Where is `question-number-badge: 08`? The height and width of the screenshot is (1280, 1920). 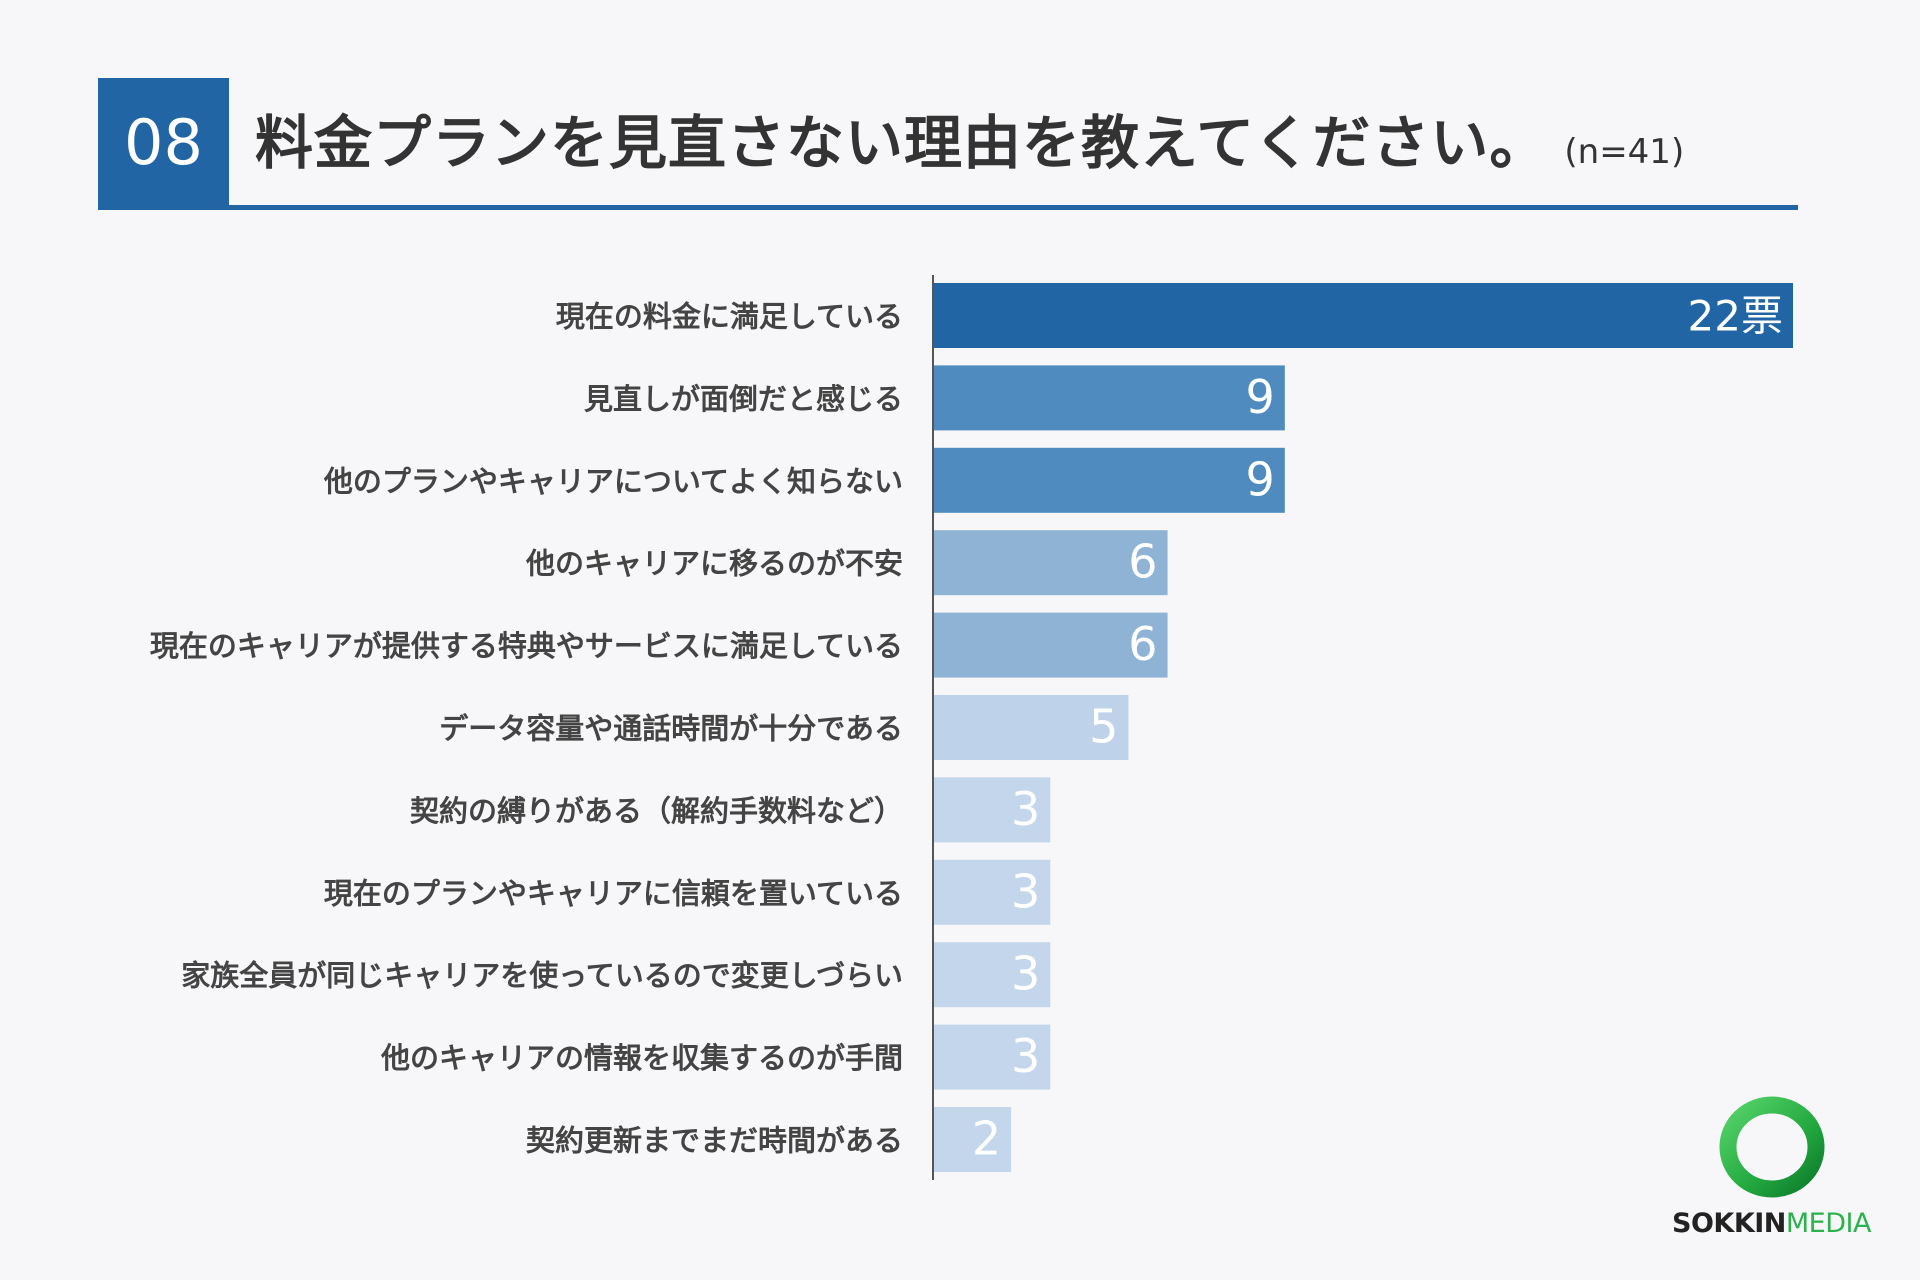 question-number-badge: 08 is located at coordinates (163, 143).